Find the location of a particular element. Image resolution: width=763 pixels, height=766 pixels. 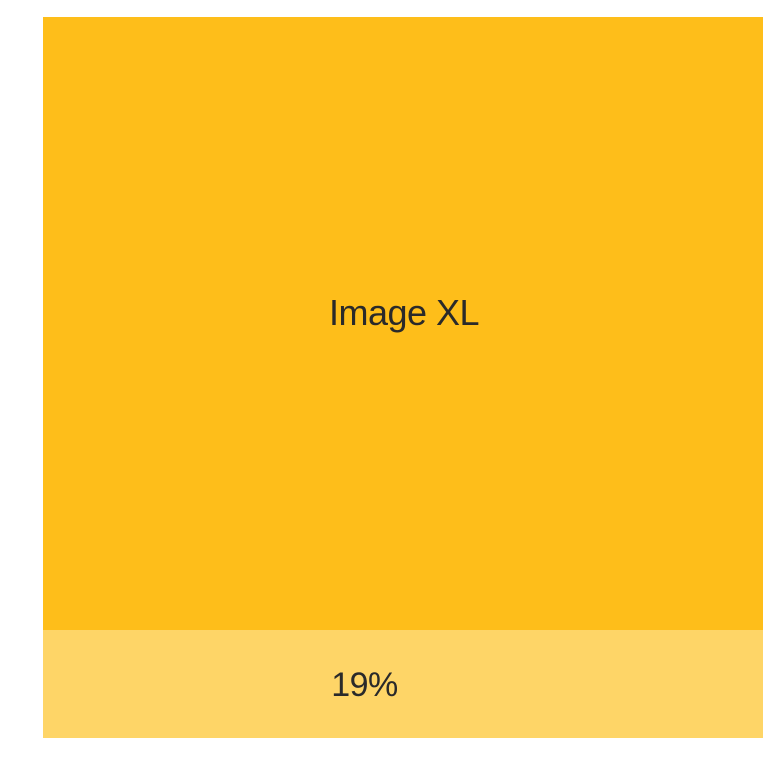

card-footer: 19% is located at coordinates (403, 684).